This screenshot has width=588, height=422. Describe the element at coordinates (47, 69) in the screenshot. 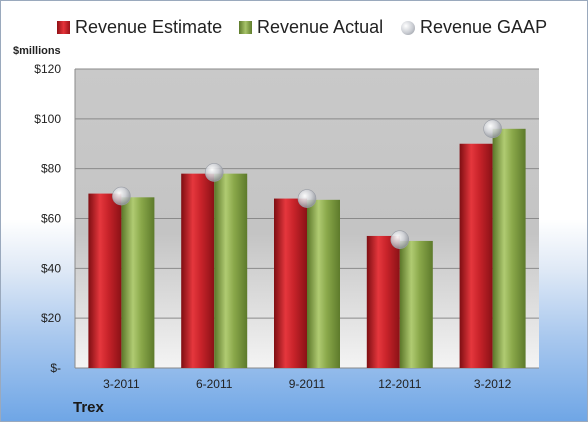

I see `y-tick-label: $120` at that location.